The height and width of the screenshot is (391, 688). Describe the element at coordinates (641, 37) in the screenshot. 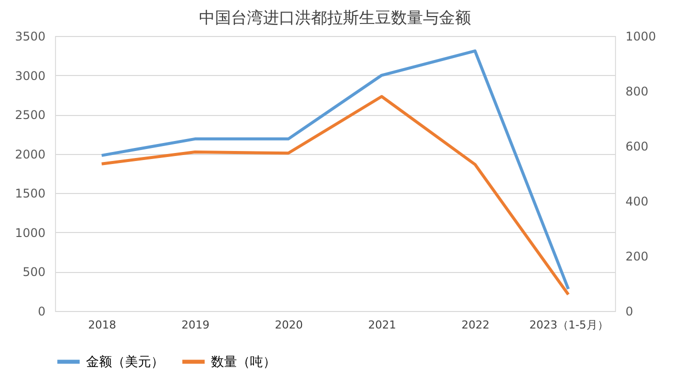

I see `y2-tick-label: 1000` at that location.